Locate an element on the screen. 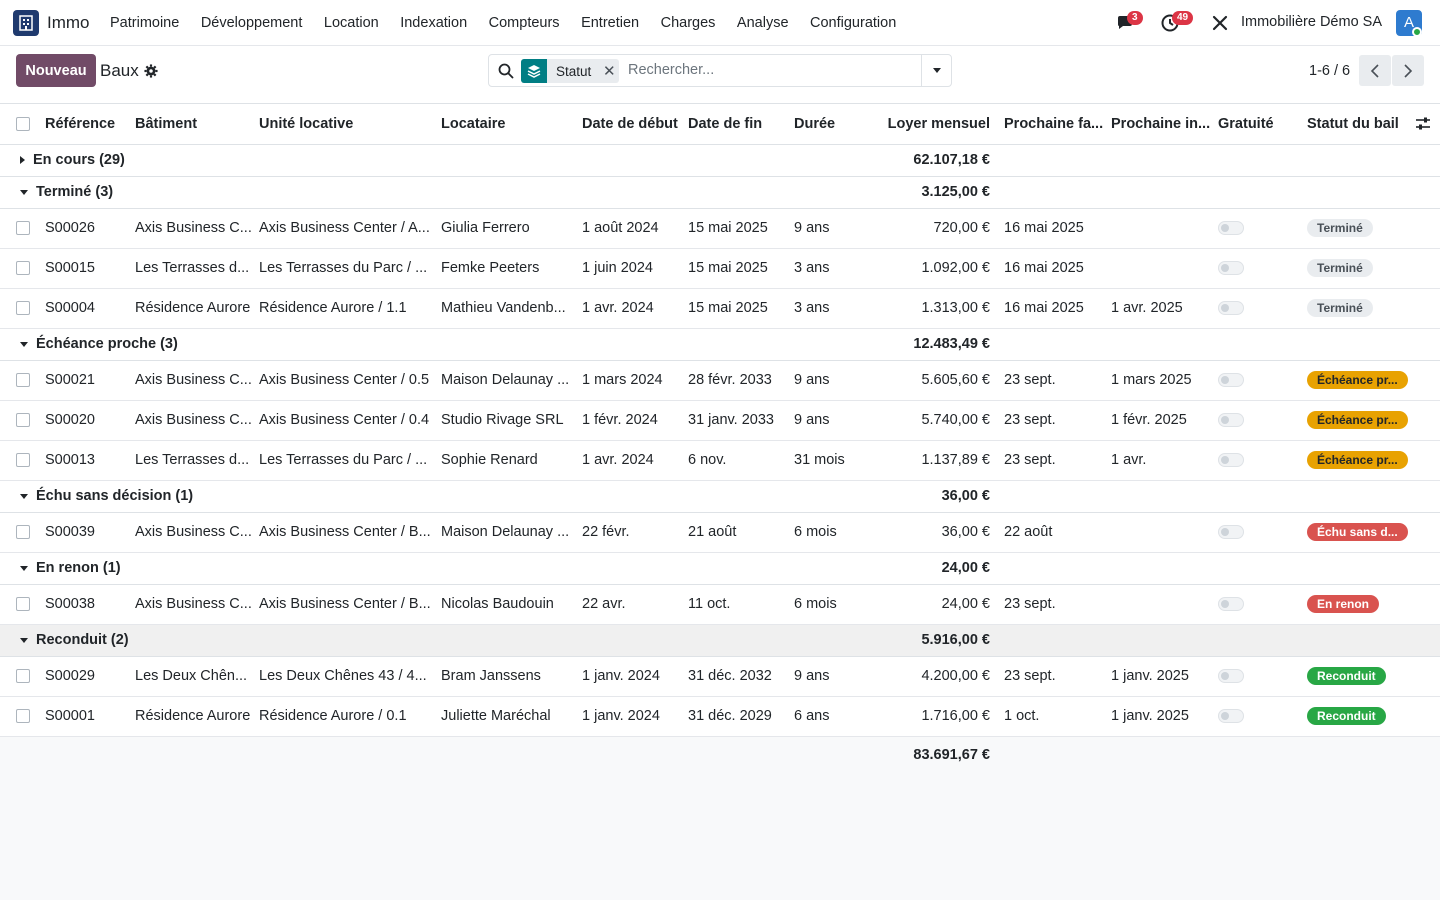  menu-analyse: Analyse is located at coordinates (762, 23).